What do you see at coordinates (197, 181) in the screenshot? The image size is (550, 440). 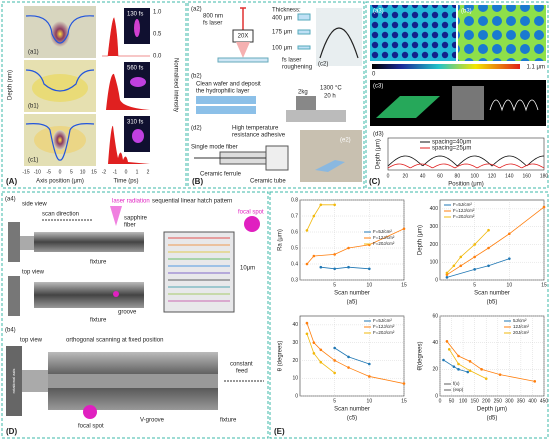 I see `panel-label: (B)` at bounding box center [197, 181].